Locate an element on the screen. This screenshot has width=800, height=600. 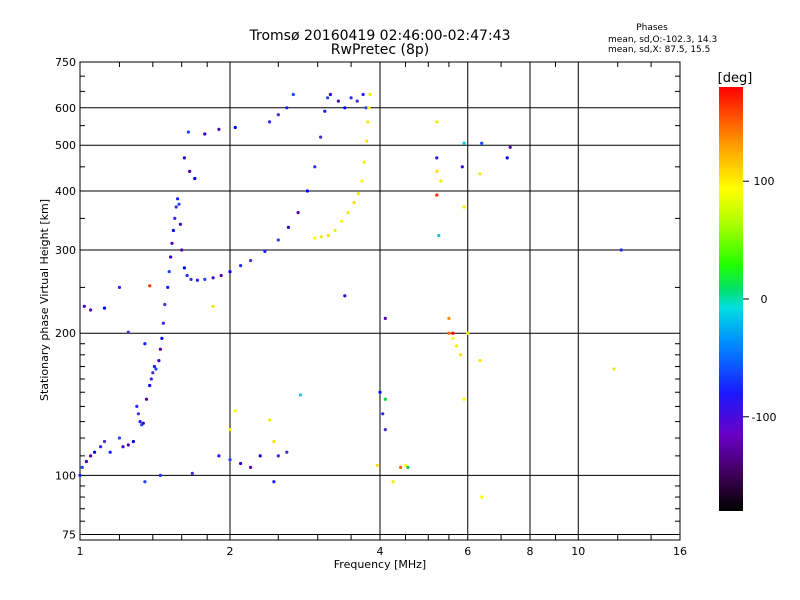
colorbar-unit-label: [deg] is located at coordinates (735, 78).